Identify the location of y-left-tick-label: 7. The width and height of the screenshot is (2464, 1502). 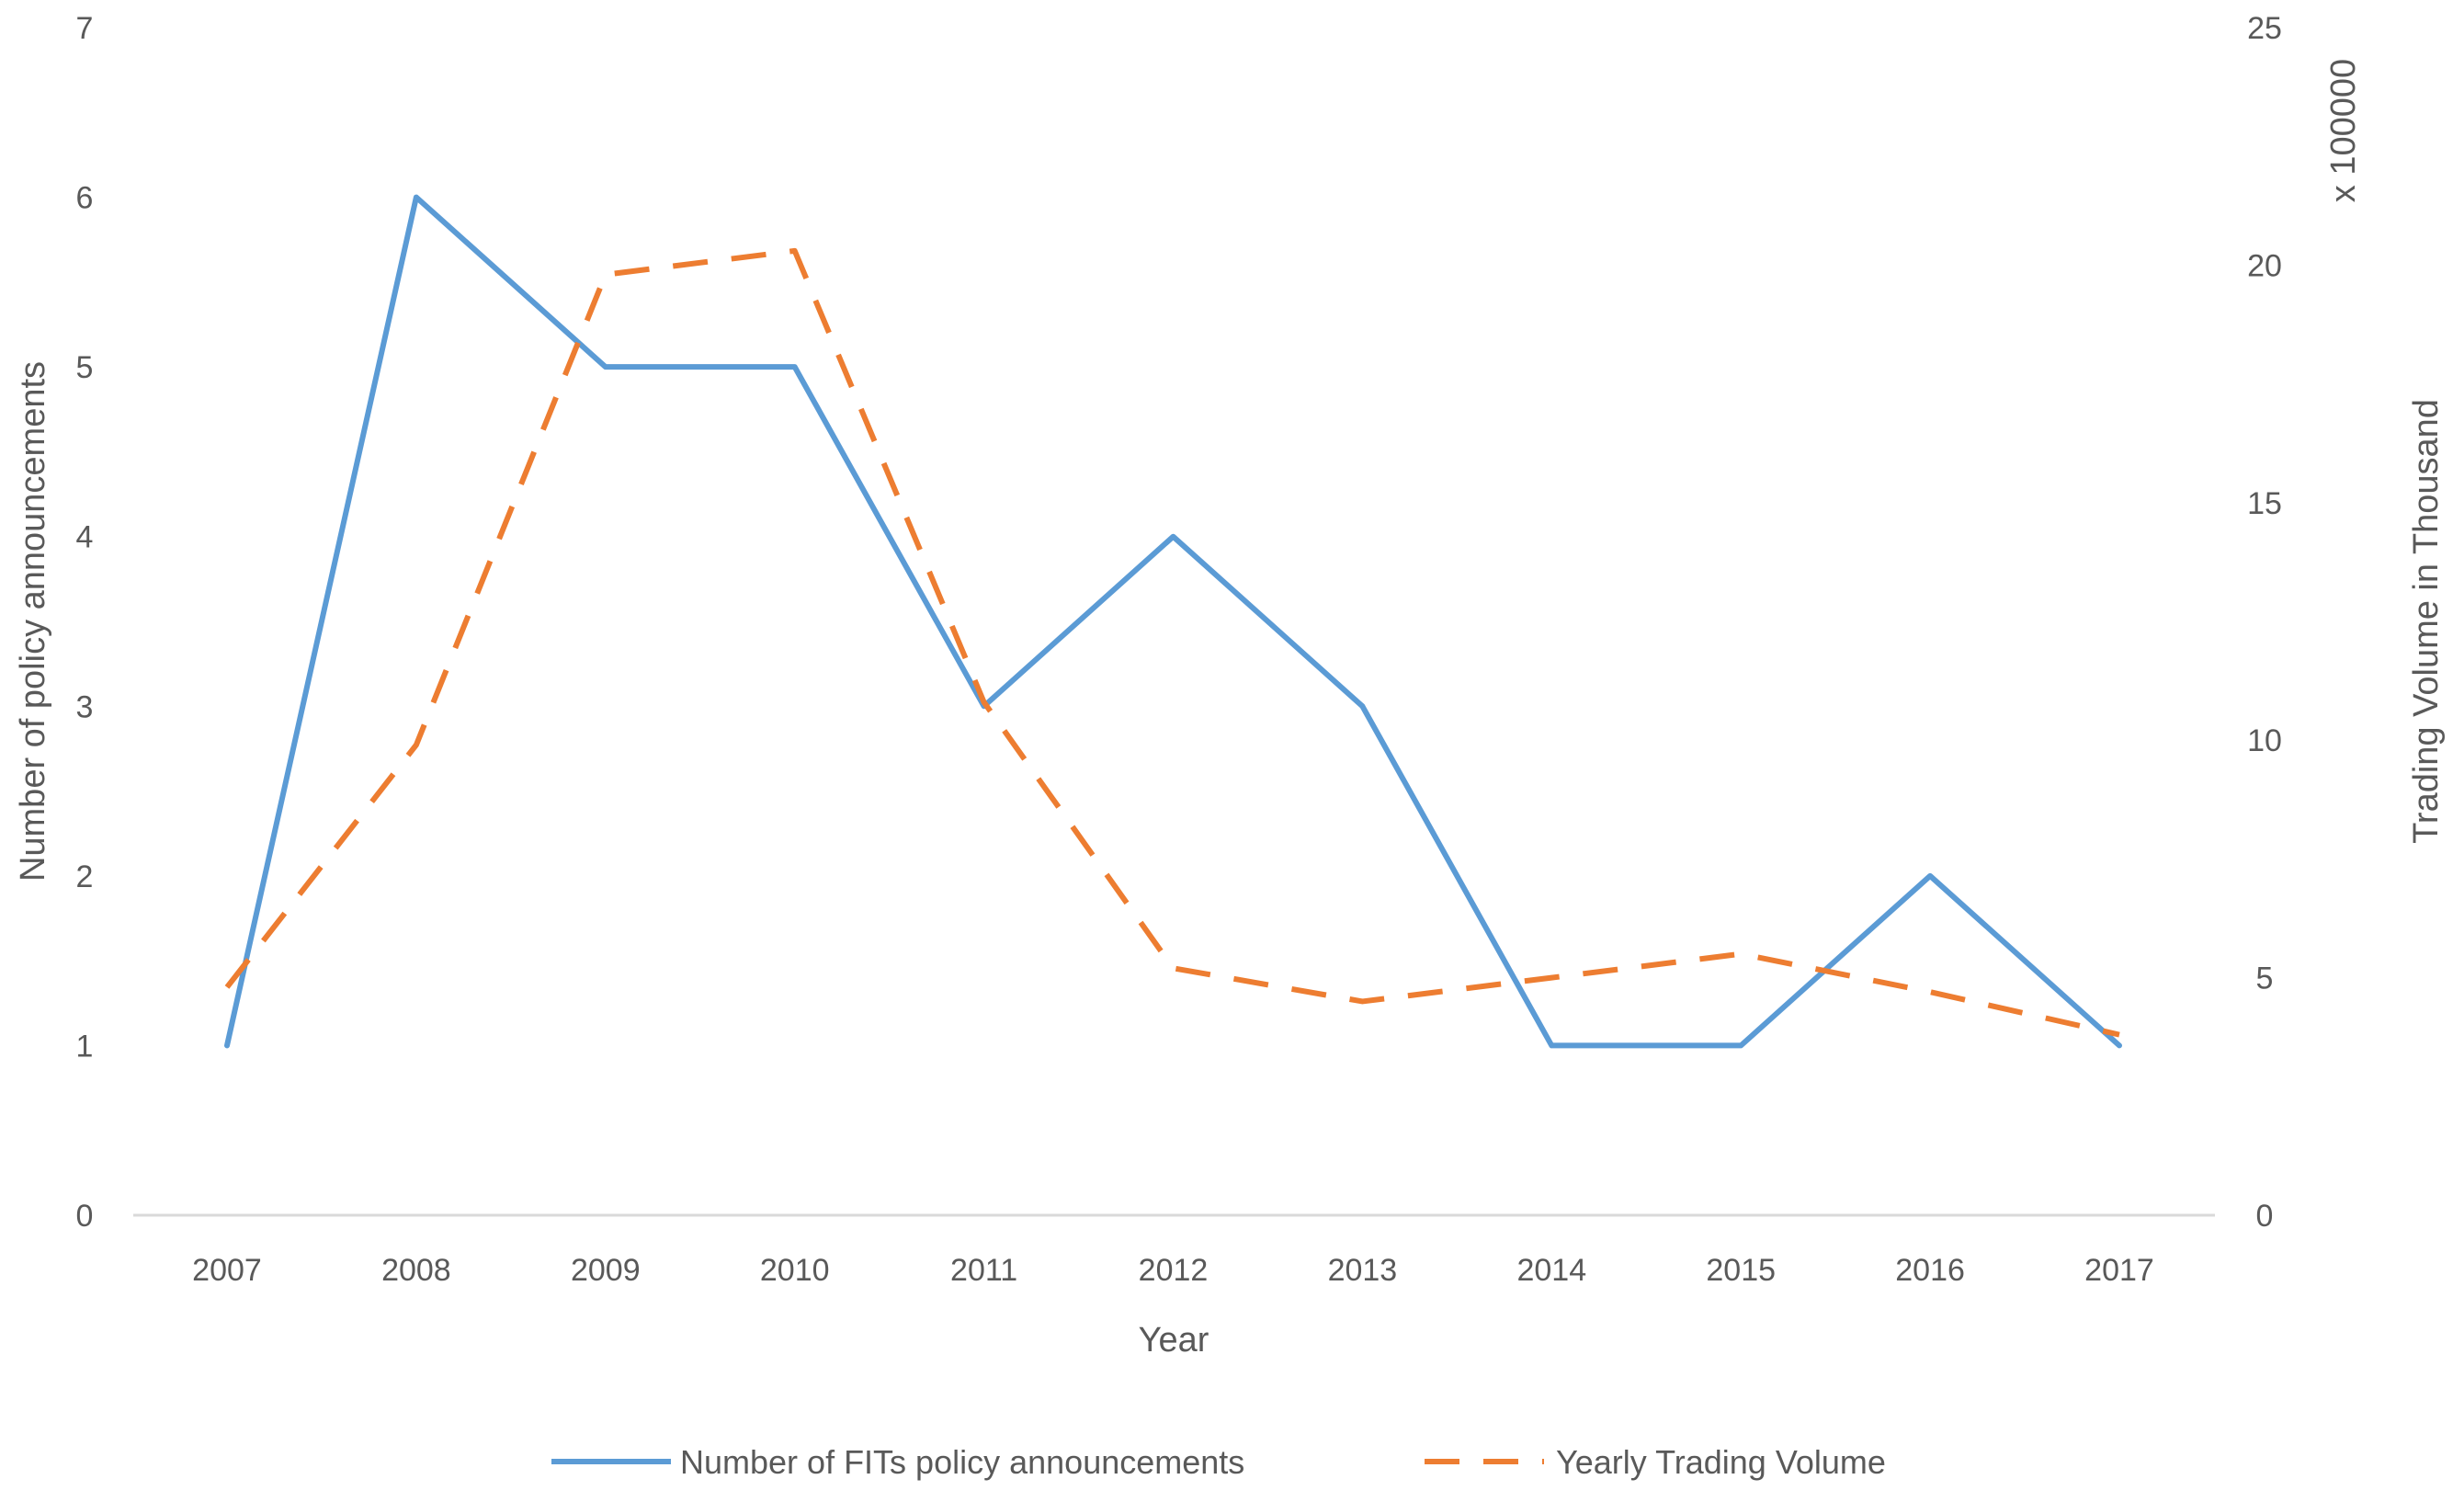
(85, 28).